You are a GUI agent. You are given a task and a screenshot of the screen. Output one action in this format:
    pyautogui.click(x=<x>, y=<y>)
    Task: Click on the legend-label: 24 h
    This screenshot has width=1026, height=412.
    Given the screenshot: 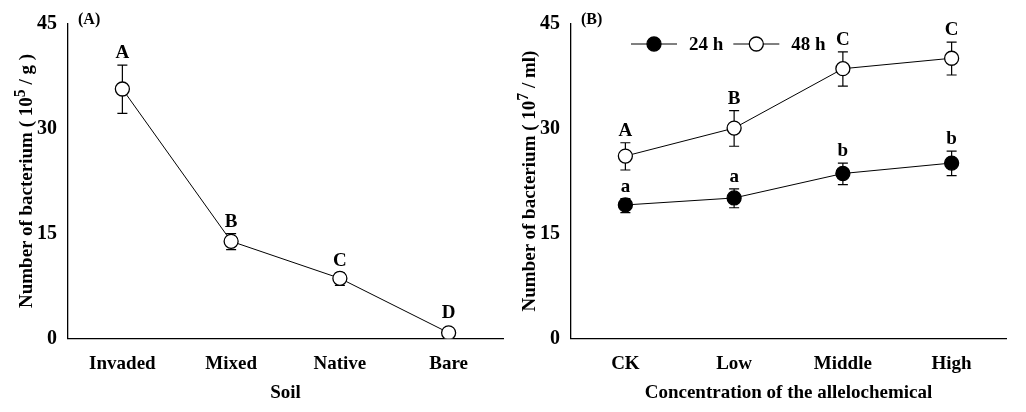 What is the action you would take?
    pyautogui.click(x=706, y=43)
    